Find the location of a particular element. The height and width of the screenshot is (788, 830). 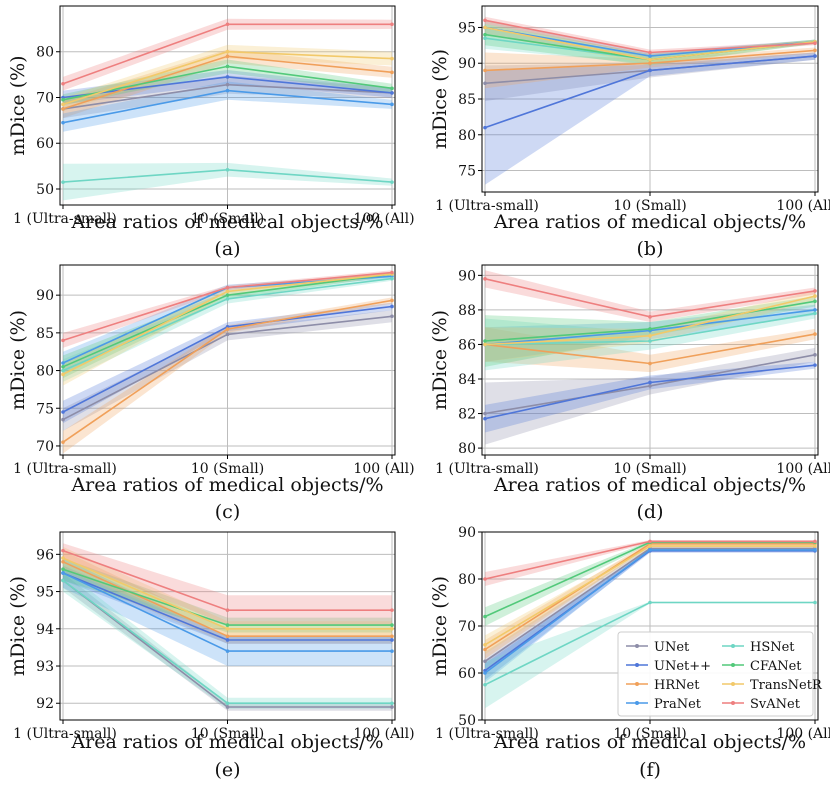

y-tick-label: 75 is located at coordinates (45, 409).